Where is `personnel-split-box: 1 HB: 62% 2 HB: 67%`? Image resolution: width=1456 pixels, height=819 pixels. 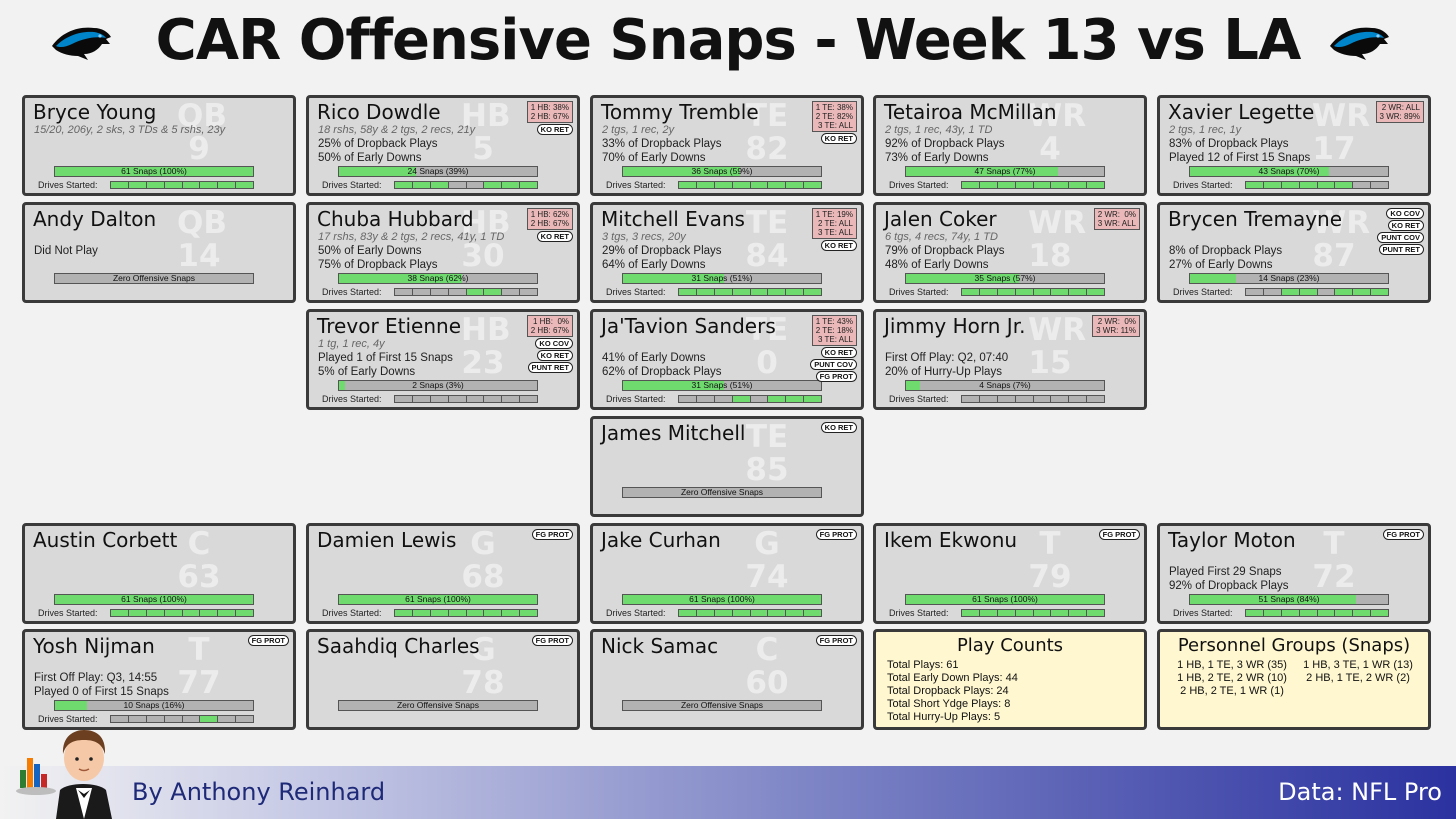
personnel-split-box: 1 HB: 62% 2 HB: 67% is located at coordinates (549, 219).